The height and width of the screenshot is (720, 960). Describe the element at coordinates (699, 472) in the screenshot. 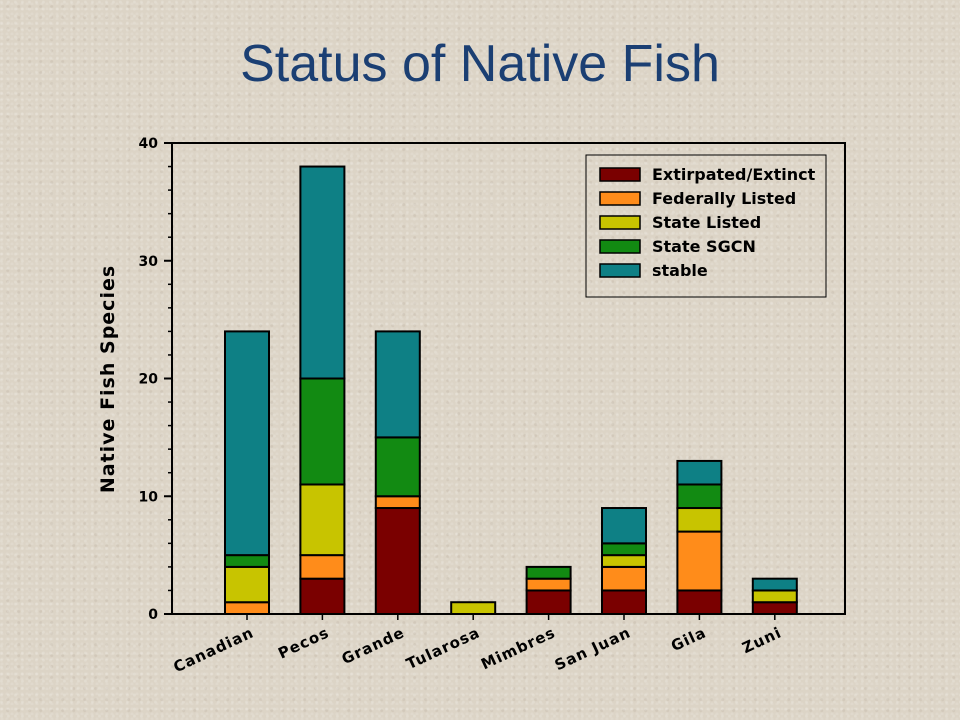

I see `bar-gila-stable` at that location.